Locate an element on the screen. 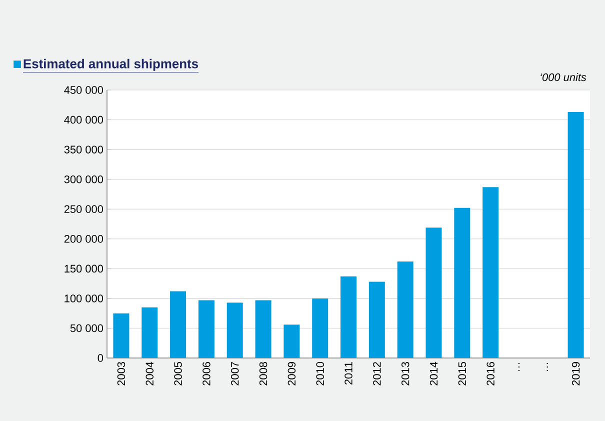  legend-label: Estimated annual shipments is located at coordinates (111, 64).